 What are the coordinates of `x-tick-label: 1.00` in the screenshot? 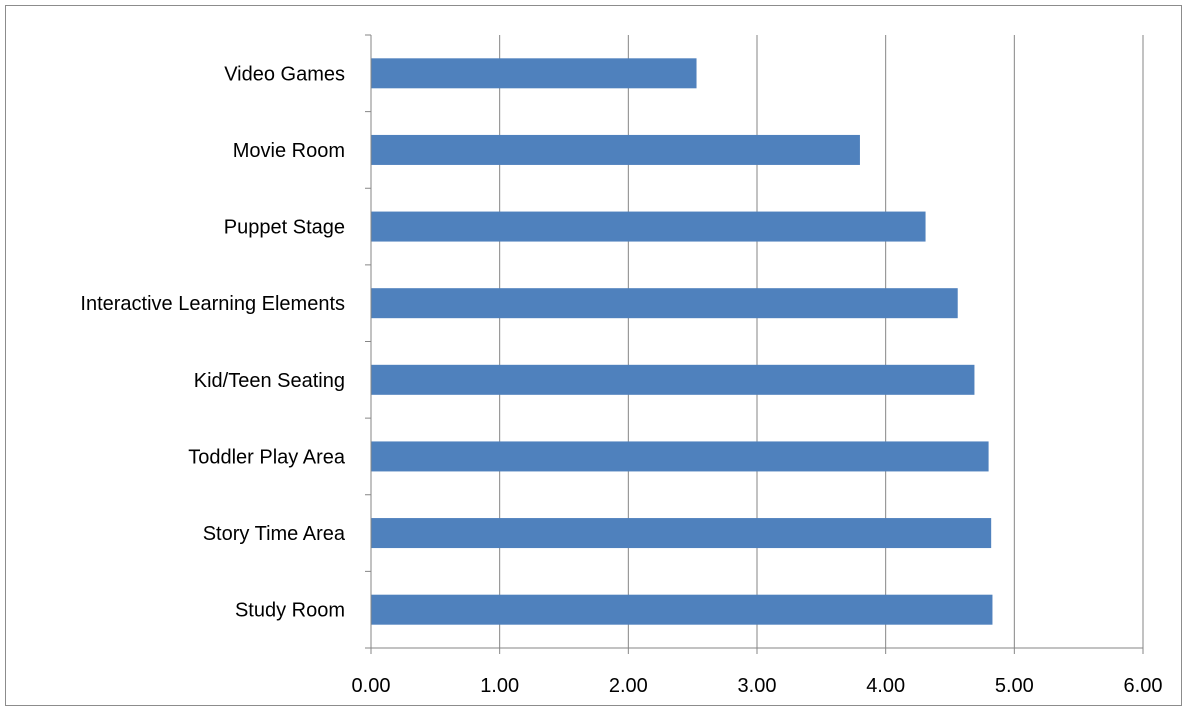 It's located at (499, 686).